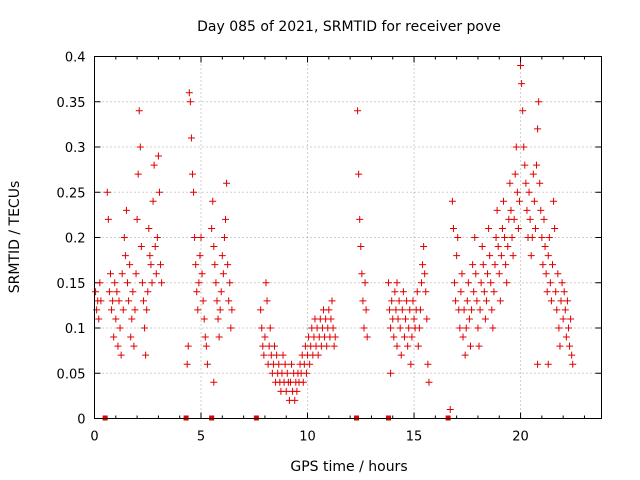 The image size is (640, 480). What do you see at coordinates (75, 58) in the screenshot?
I see `y-tick-label: 0.4` at bounding box center [75, 58].